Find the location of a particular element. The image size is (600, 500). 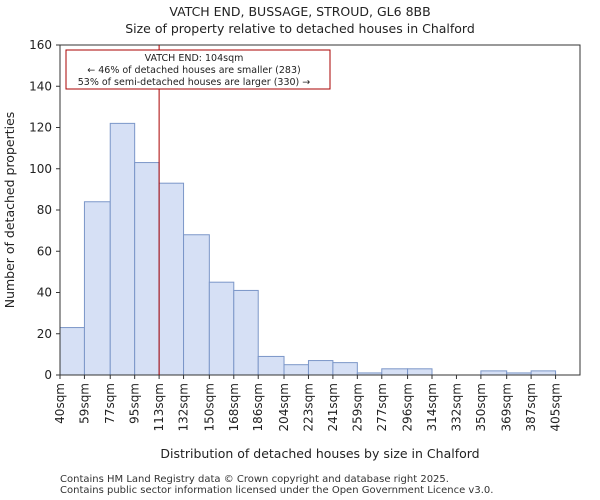

y-tick-label: 40 is located at coordinates (44, 293).